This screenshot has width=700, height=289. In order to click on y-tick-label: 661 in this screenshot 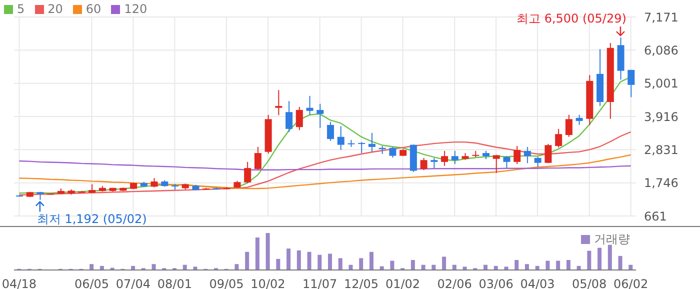, I will do `click(655, 216)`.